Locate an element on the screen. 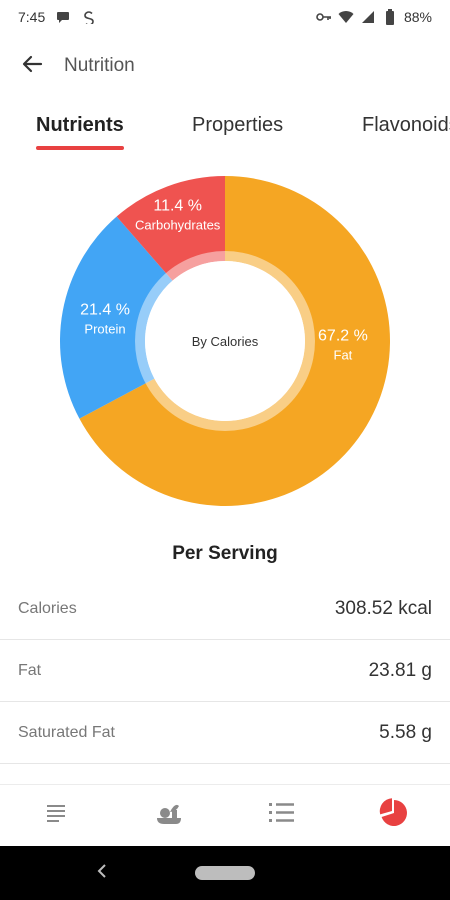  wifi-icon is located at coordinates (346, 17).